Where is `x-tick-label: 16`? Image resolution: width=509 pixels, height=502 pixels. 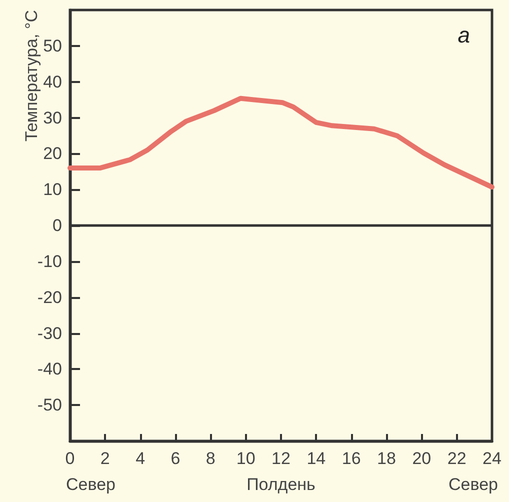
x-tick-label: 16 is located at coordinates (351, 458).